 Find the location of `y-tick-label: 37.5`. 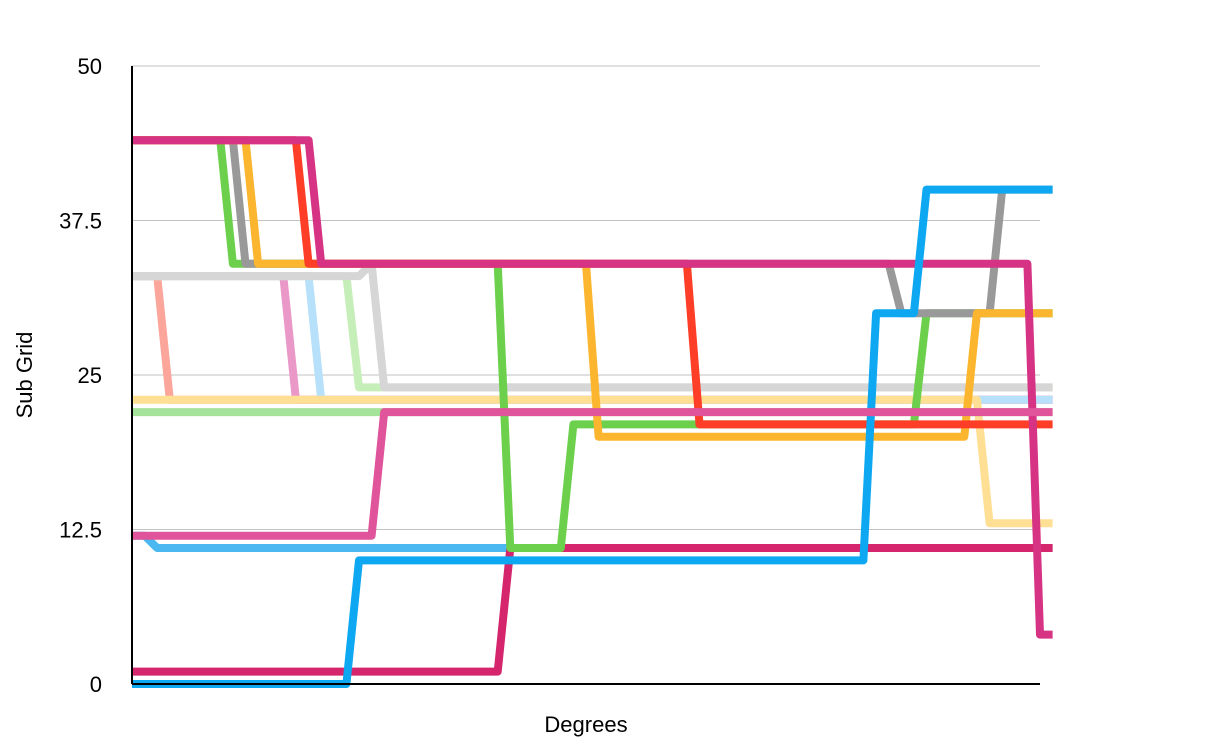

y-tick-label: 37.5 is located at coordinates (80, 221).